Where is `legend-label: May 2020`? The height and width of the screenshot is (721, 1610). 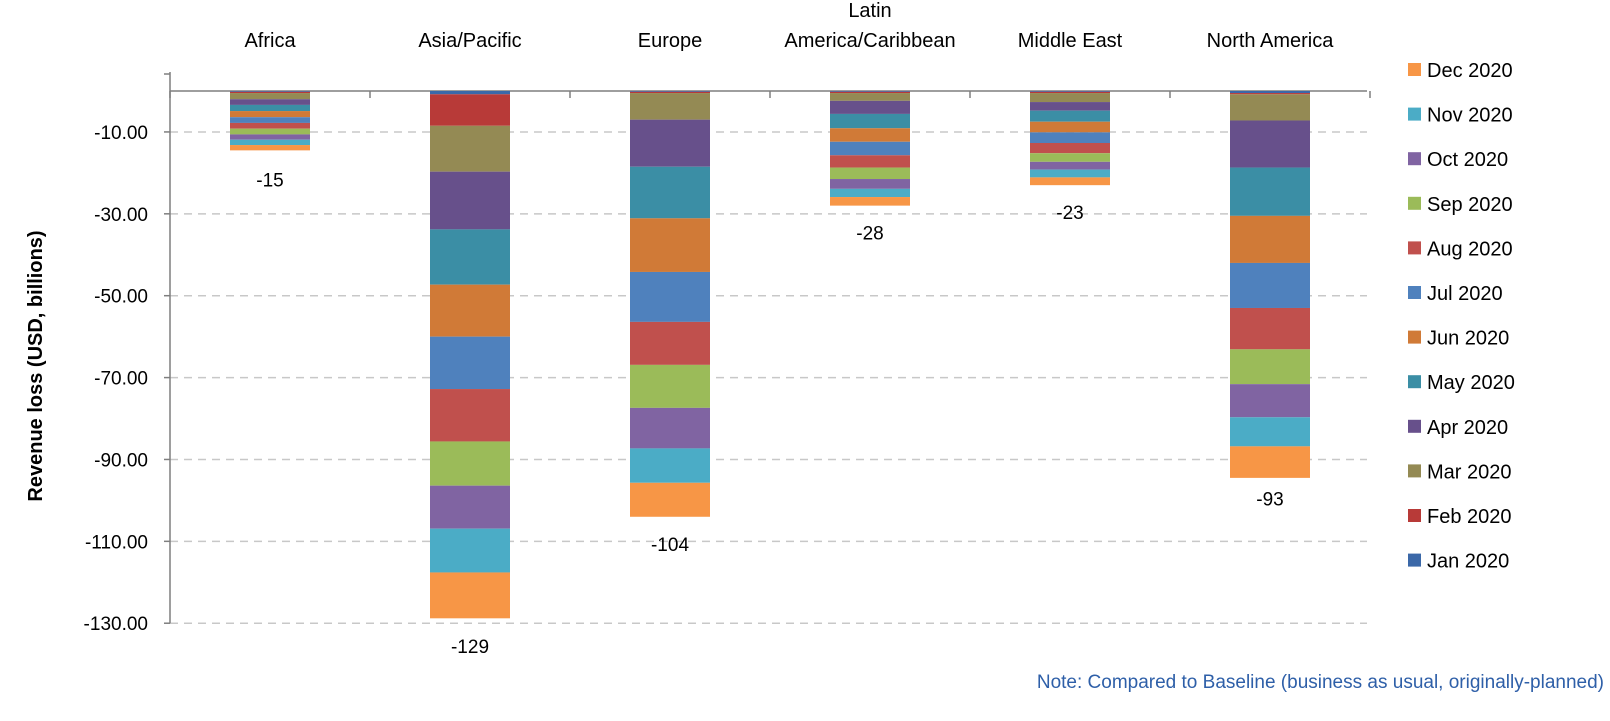
legend-label: May 2020 is located at coordinates (1471, 383).